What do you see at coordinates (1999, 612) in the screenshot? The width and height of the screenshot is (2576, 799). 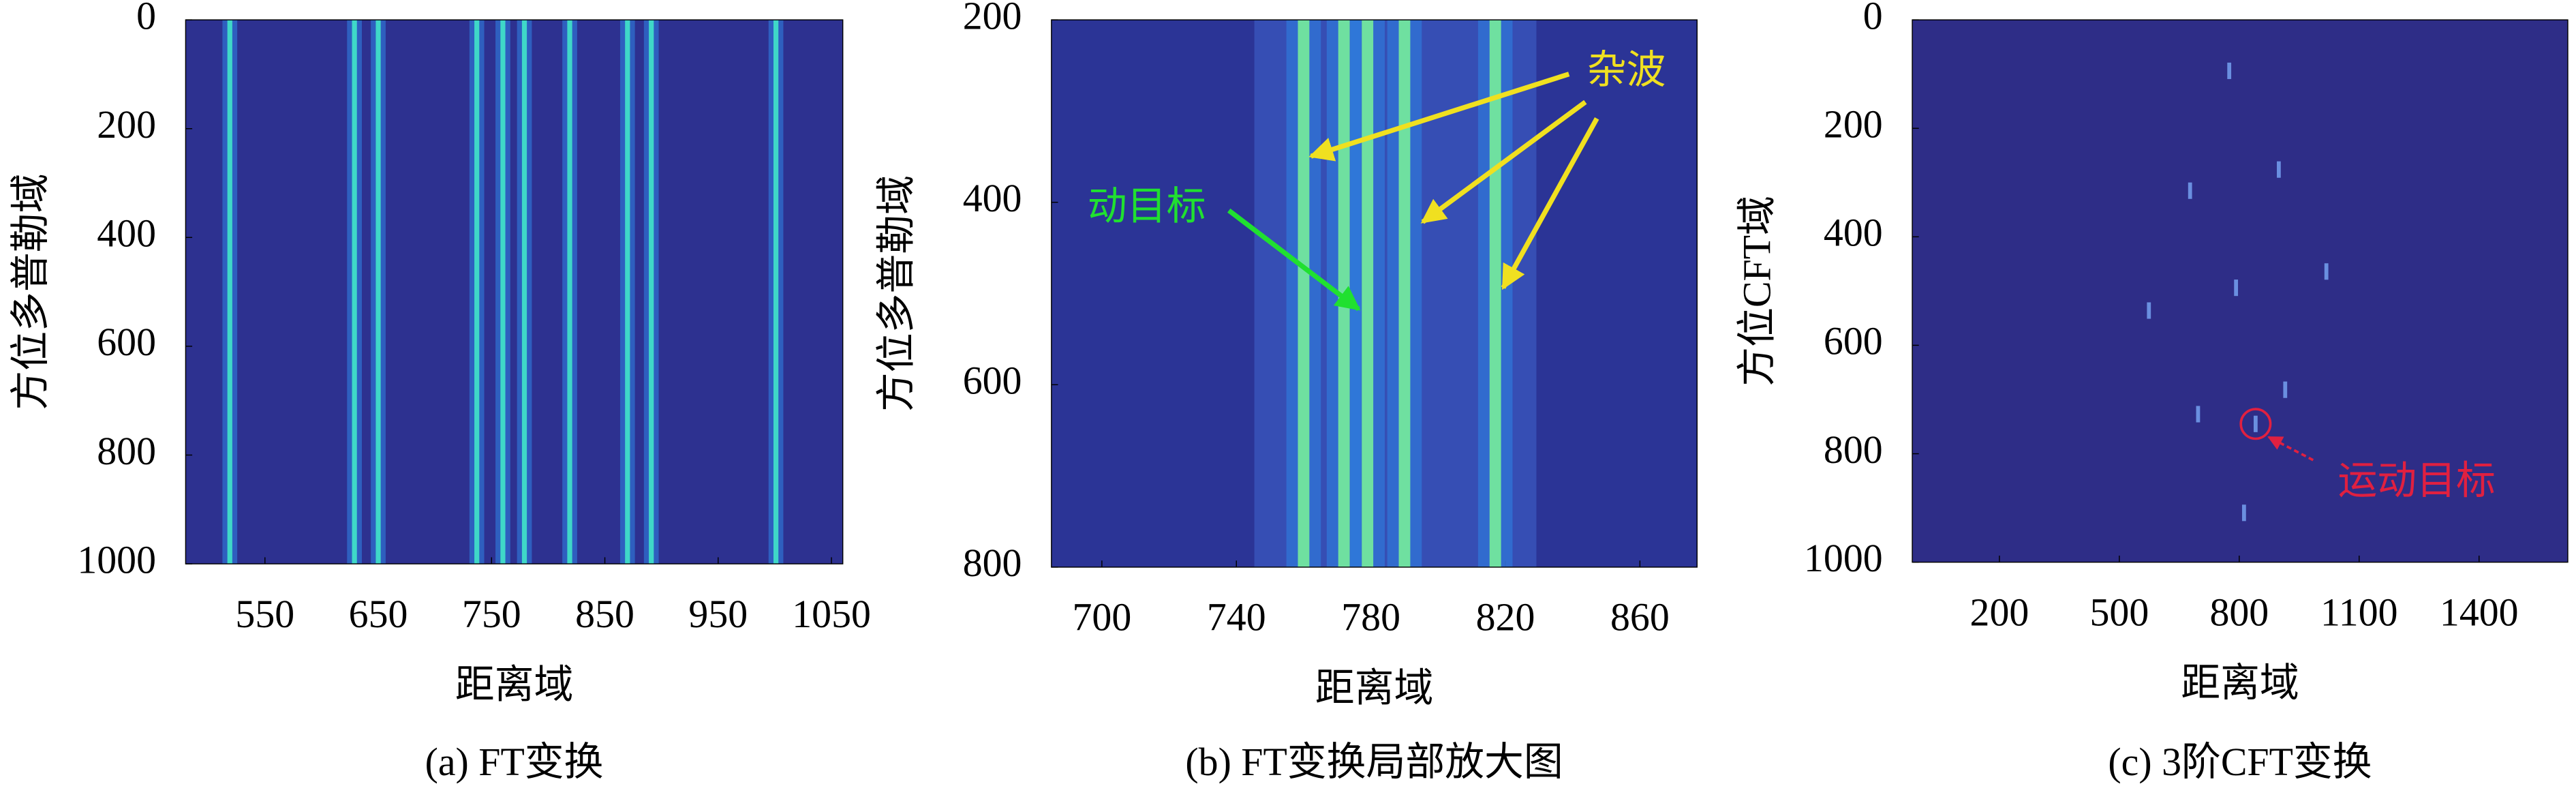 I see `x-tick-label: 200` at bounding box center [1999, 612].